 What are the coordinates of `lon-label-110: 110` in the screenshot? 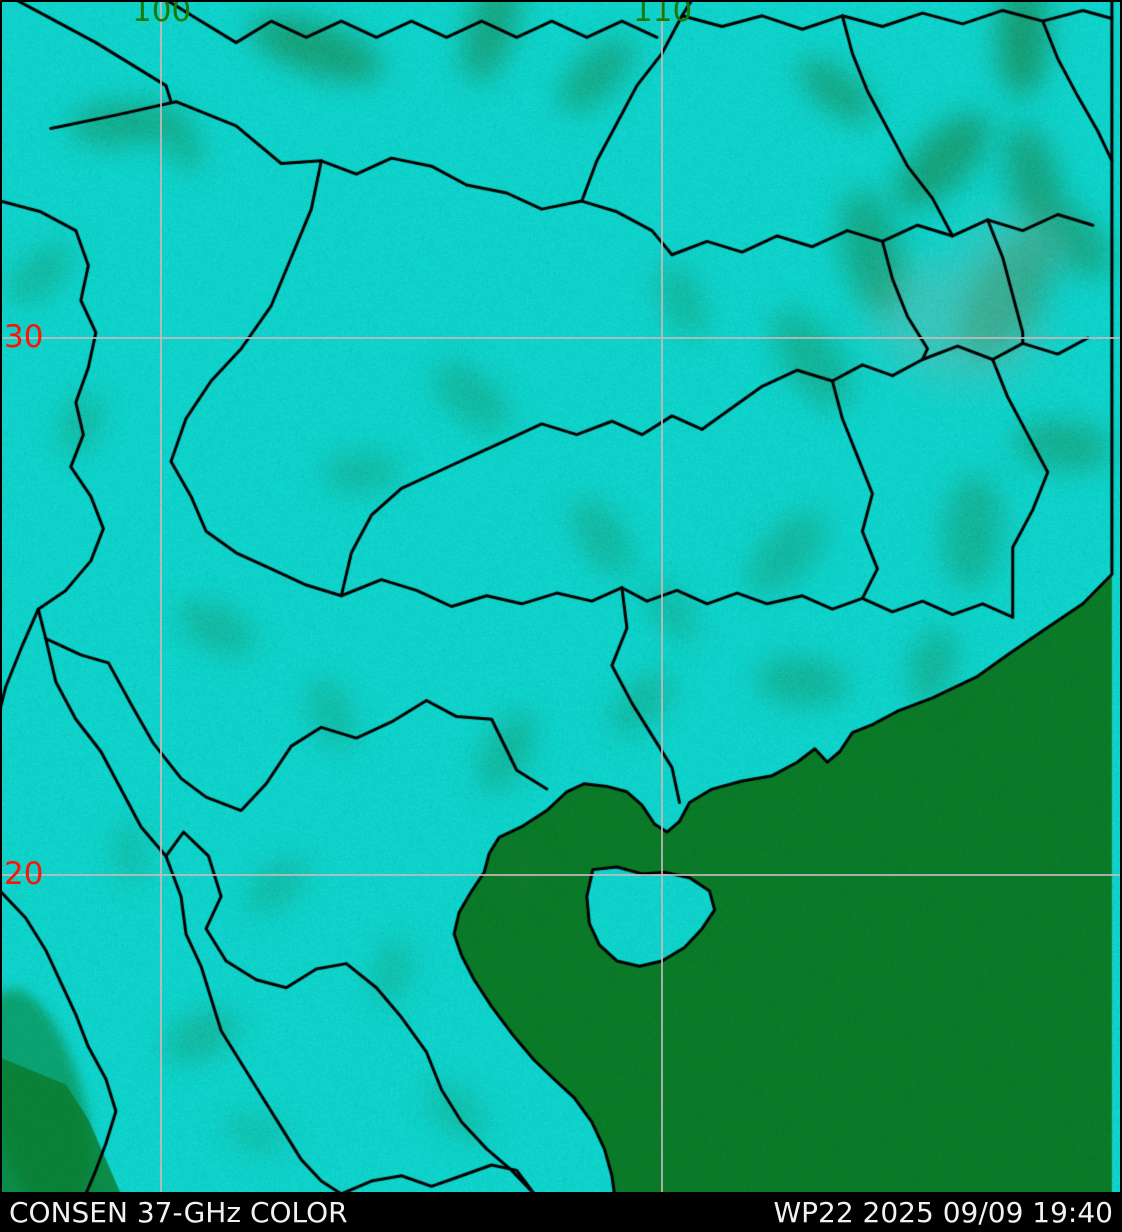 It's located at (663, 14).